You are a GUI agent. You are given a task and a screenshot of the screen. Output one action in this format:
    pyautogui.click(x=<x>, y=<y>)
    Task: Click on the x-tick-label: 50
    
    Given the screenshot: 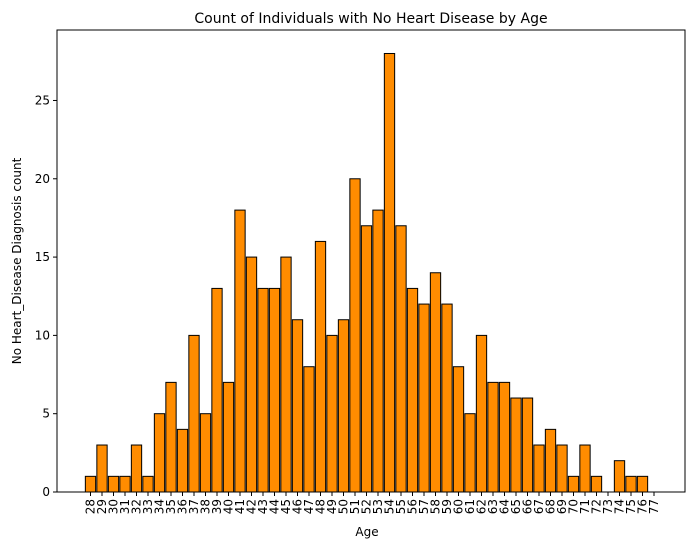 What is the action you would take?
    pyautogui.click(x=344, y=506)
    